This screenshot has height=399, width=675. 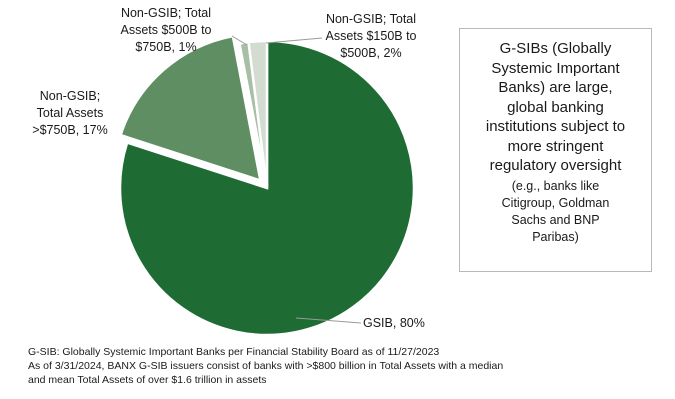 I want to click on info-main-line: G-SIBs (Globally, so click(x=555, y=48).